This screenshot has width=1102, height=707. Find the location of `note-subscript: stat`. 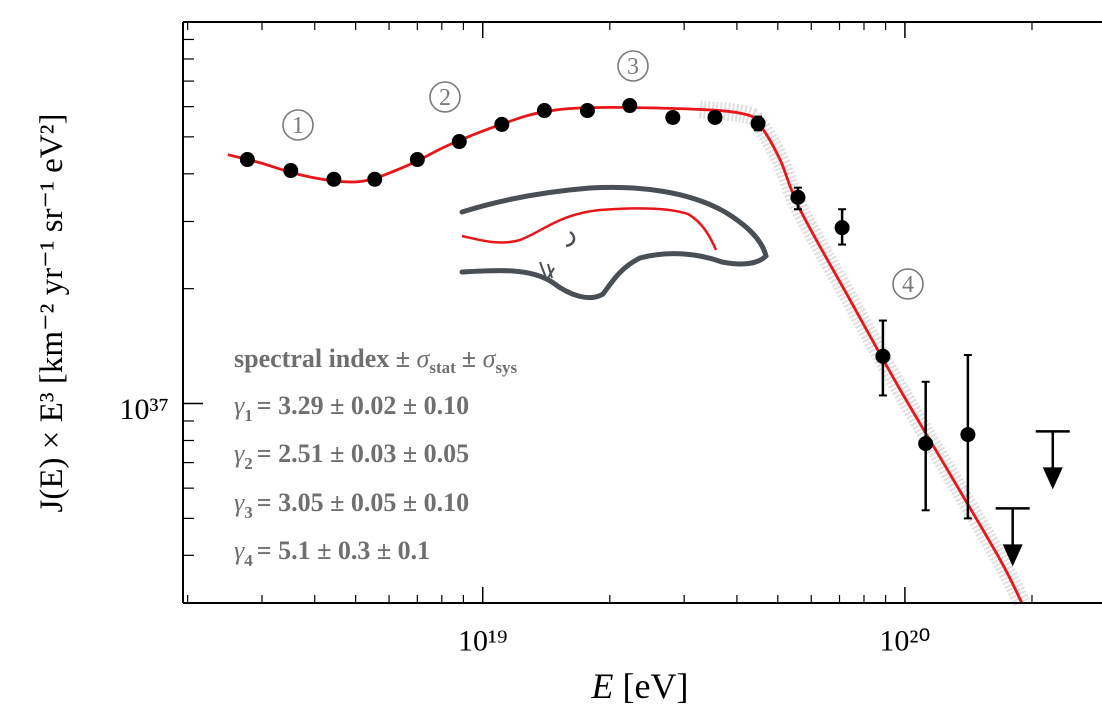

note-subscript: stat is located at coordinates (442, 367).